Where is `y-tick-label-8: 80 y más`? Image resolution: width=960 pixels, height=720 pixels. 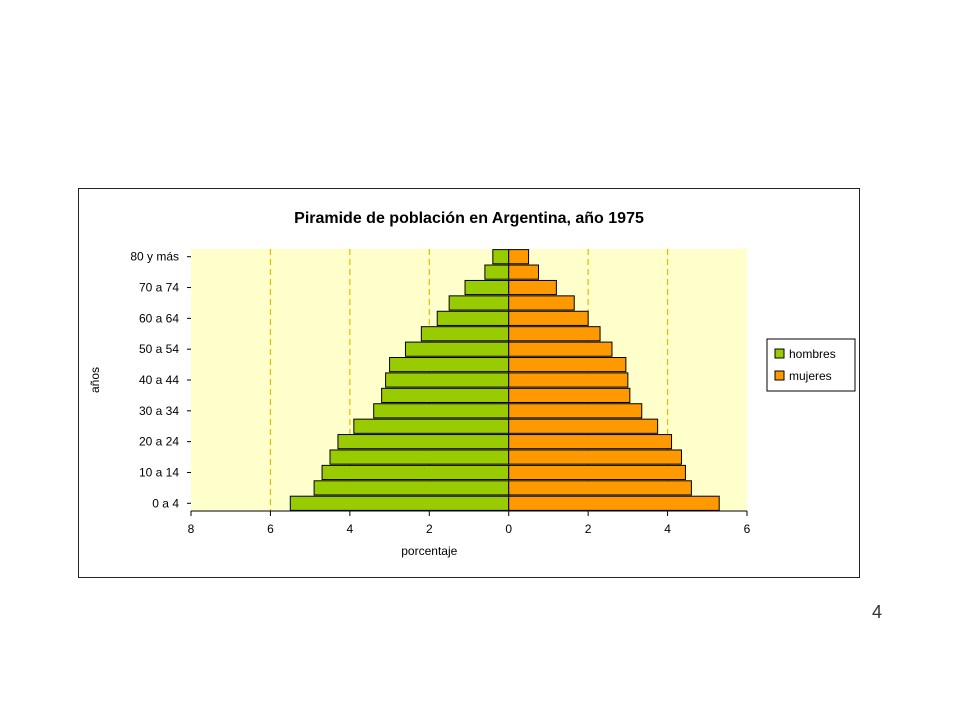
y-tick-label-8: 80 y más is located at coordinates (154, 257).